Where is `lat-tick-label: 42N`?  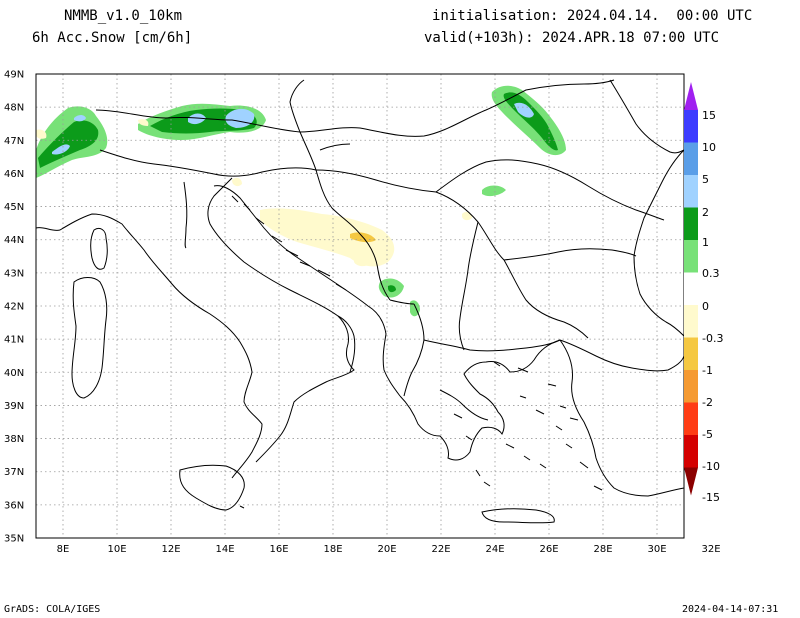
lat-tick-label: 42N is located at coordinates (14, 307).